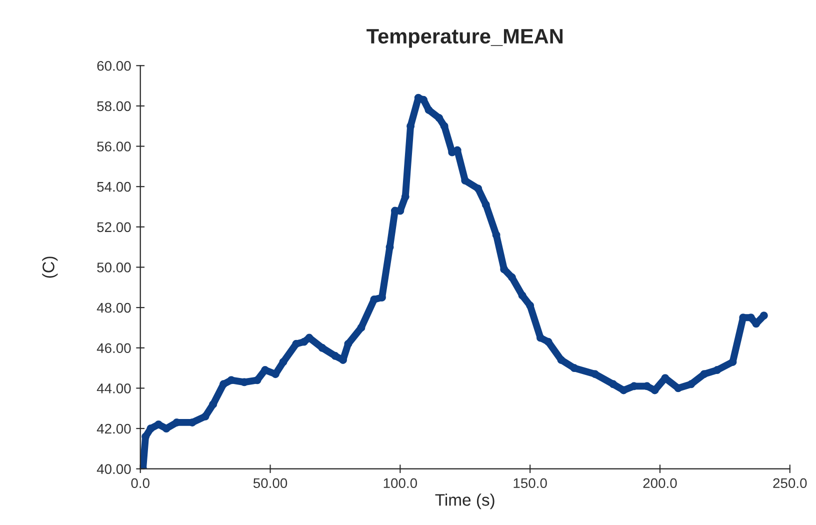  Describe the element at coordinates (114, 187) in the screenshot. I see `y-tick-label: 54.00` at that location.